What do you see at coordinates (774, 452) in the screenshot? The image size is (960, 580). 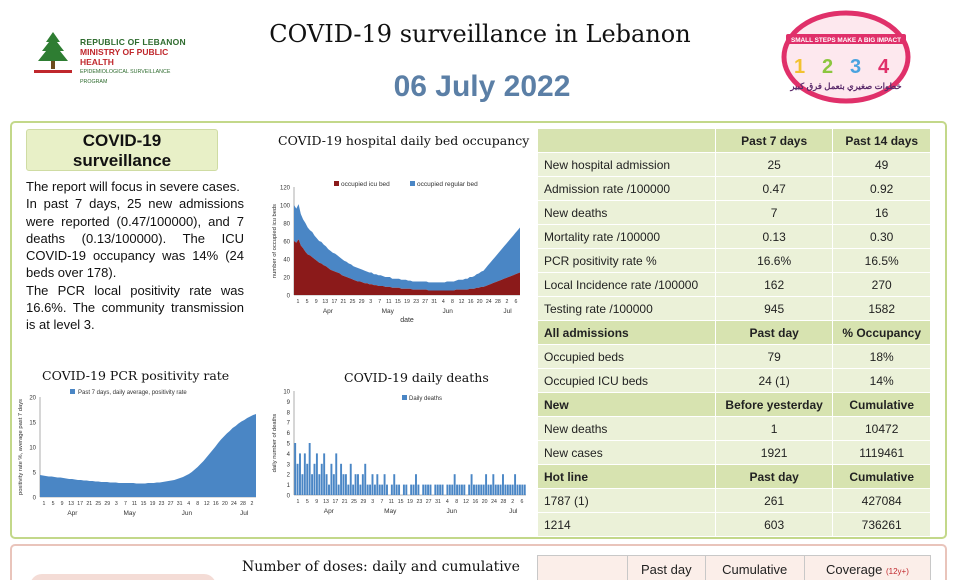 I see `stat-value: 1921` at bounding box center [774, 452].